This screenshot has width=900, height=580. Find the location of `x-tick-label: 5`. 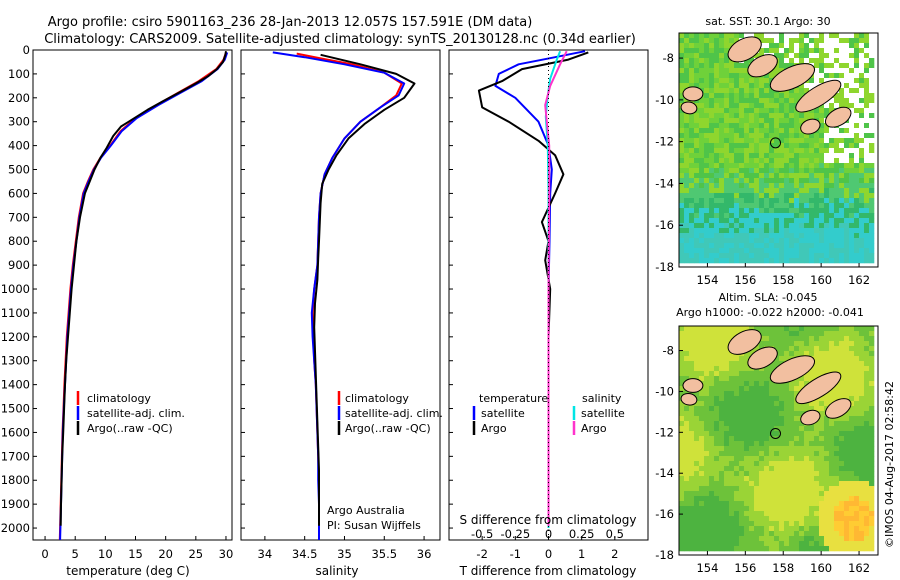

x-tick-label: 5 is located at coordinates (75, 554).